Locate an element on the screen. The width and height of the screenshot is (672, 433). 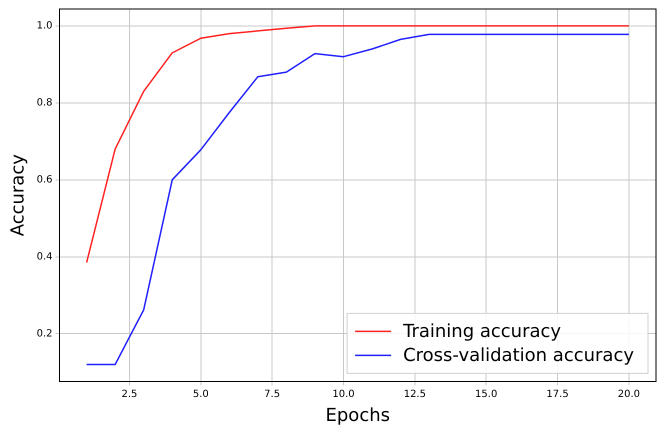
y-tick-label: 0.4 is located at coordinates (44, 256).